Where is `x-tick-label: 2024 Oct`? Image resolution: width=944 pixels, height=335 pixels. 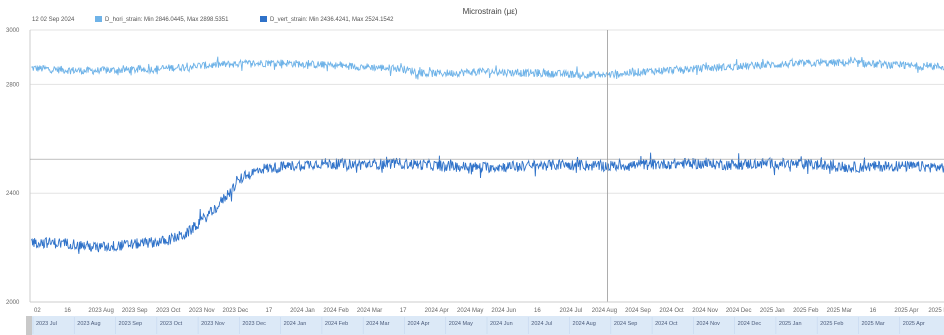 x-tick-label: 2024 Oct is located at coordinates (671, 311).